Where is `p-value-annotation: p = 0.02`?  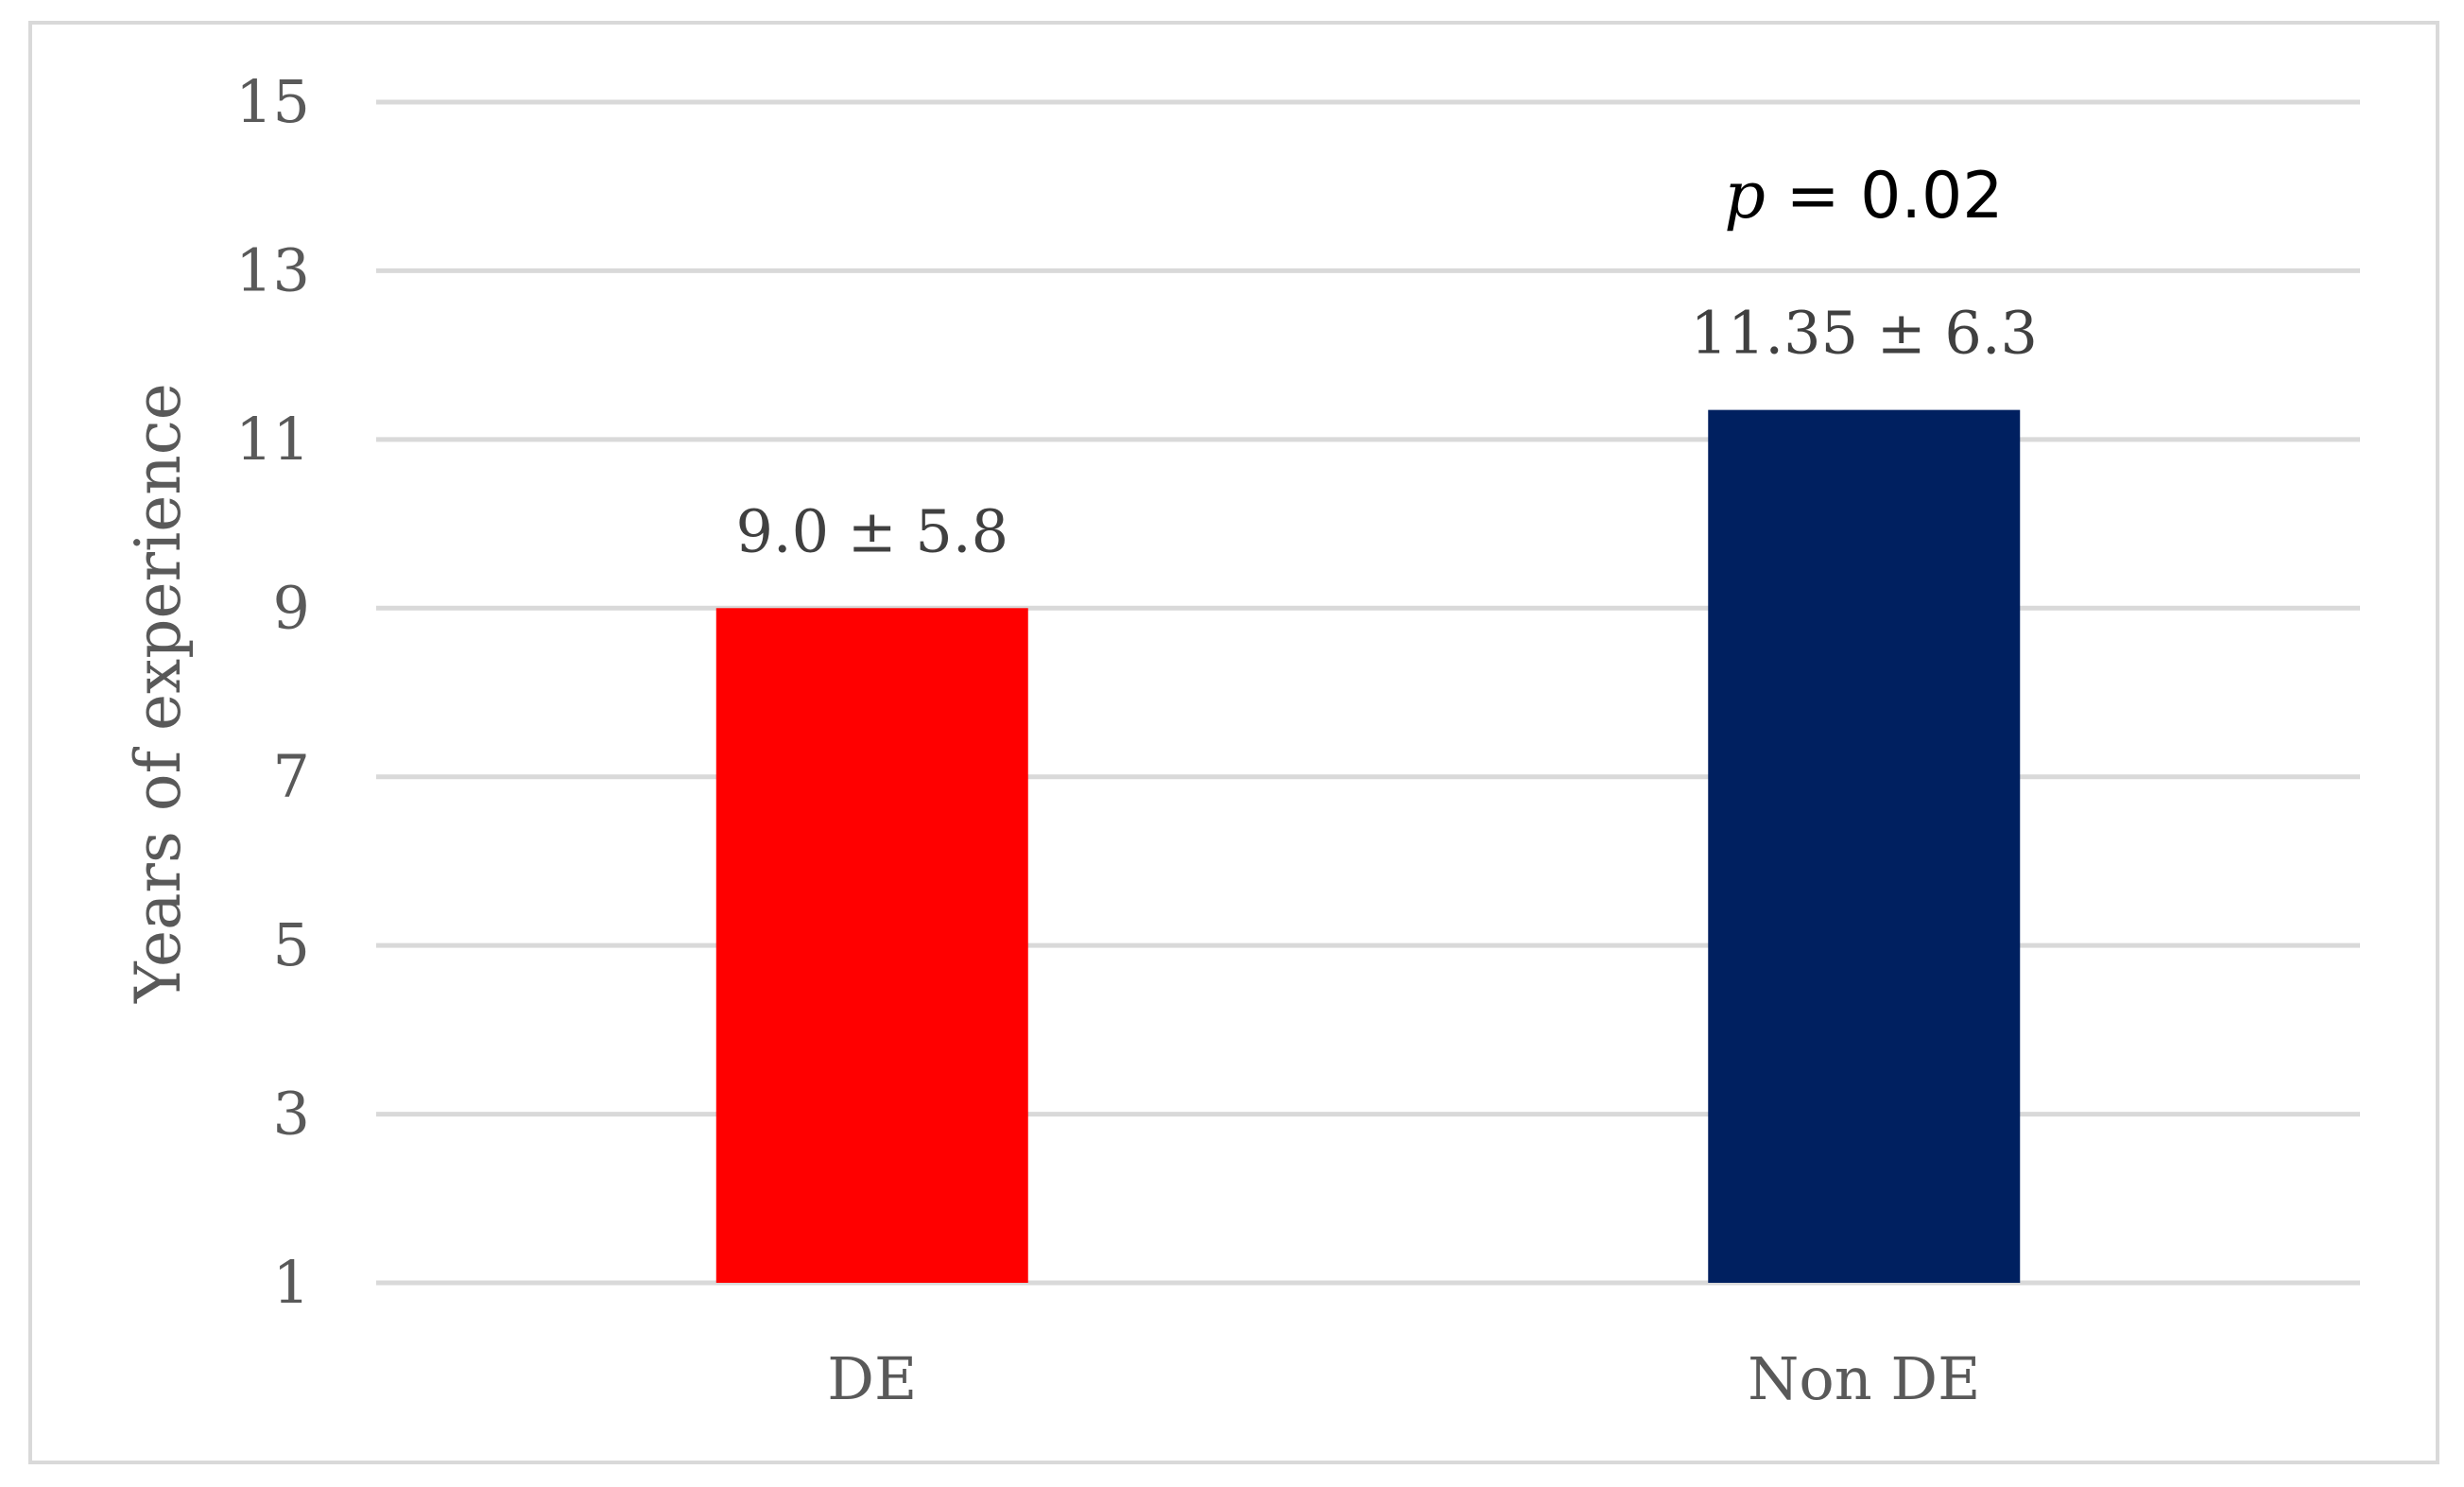 p-value-annotation: p = 0.02 is located at coordinates (1863, 196).